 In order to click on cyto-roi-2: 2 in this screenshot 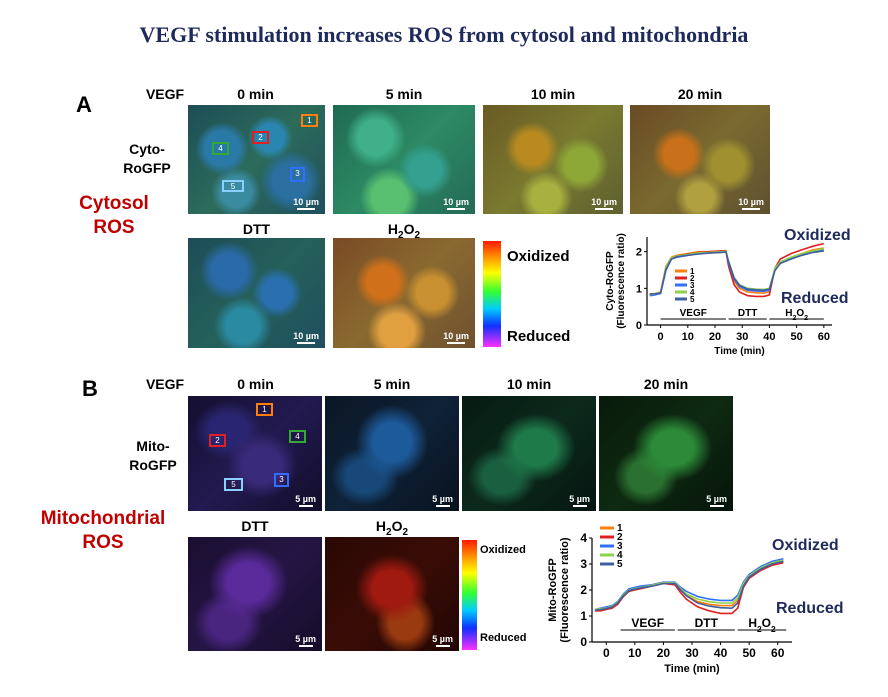, I will do `click(260, 137)`.